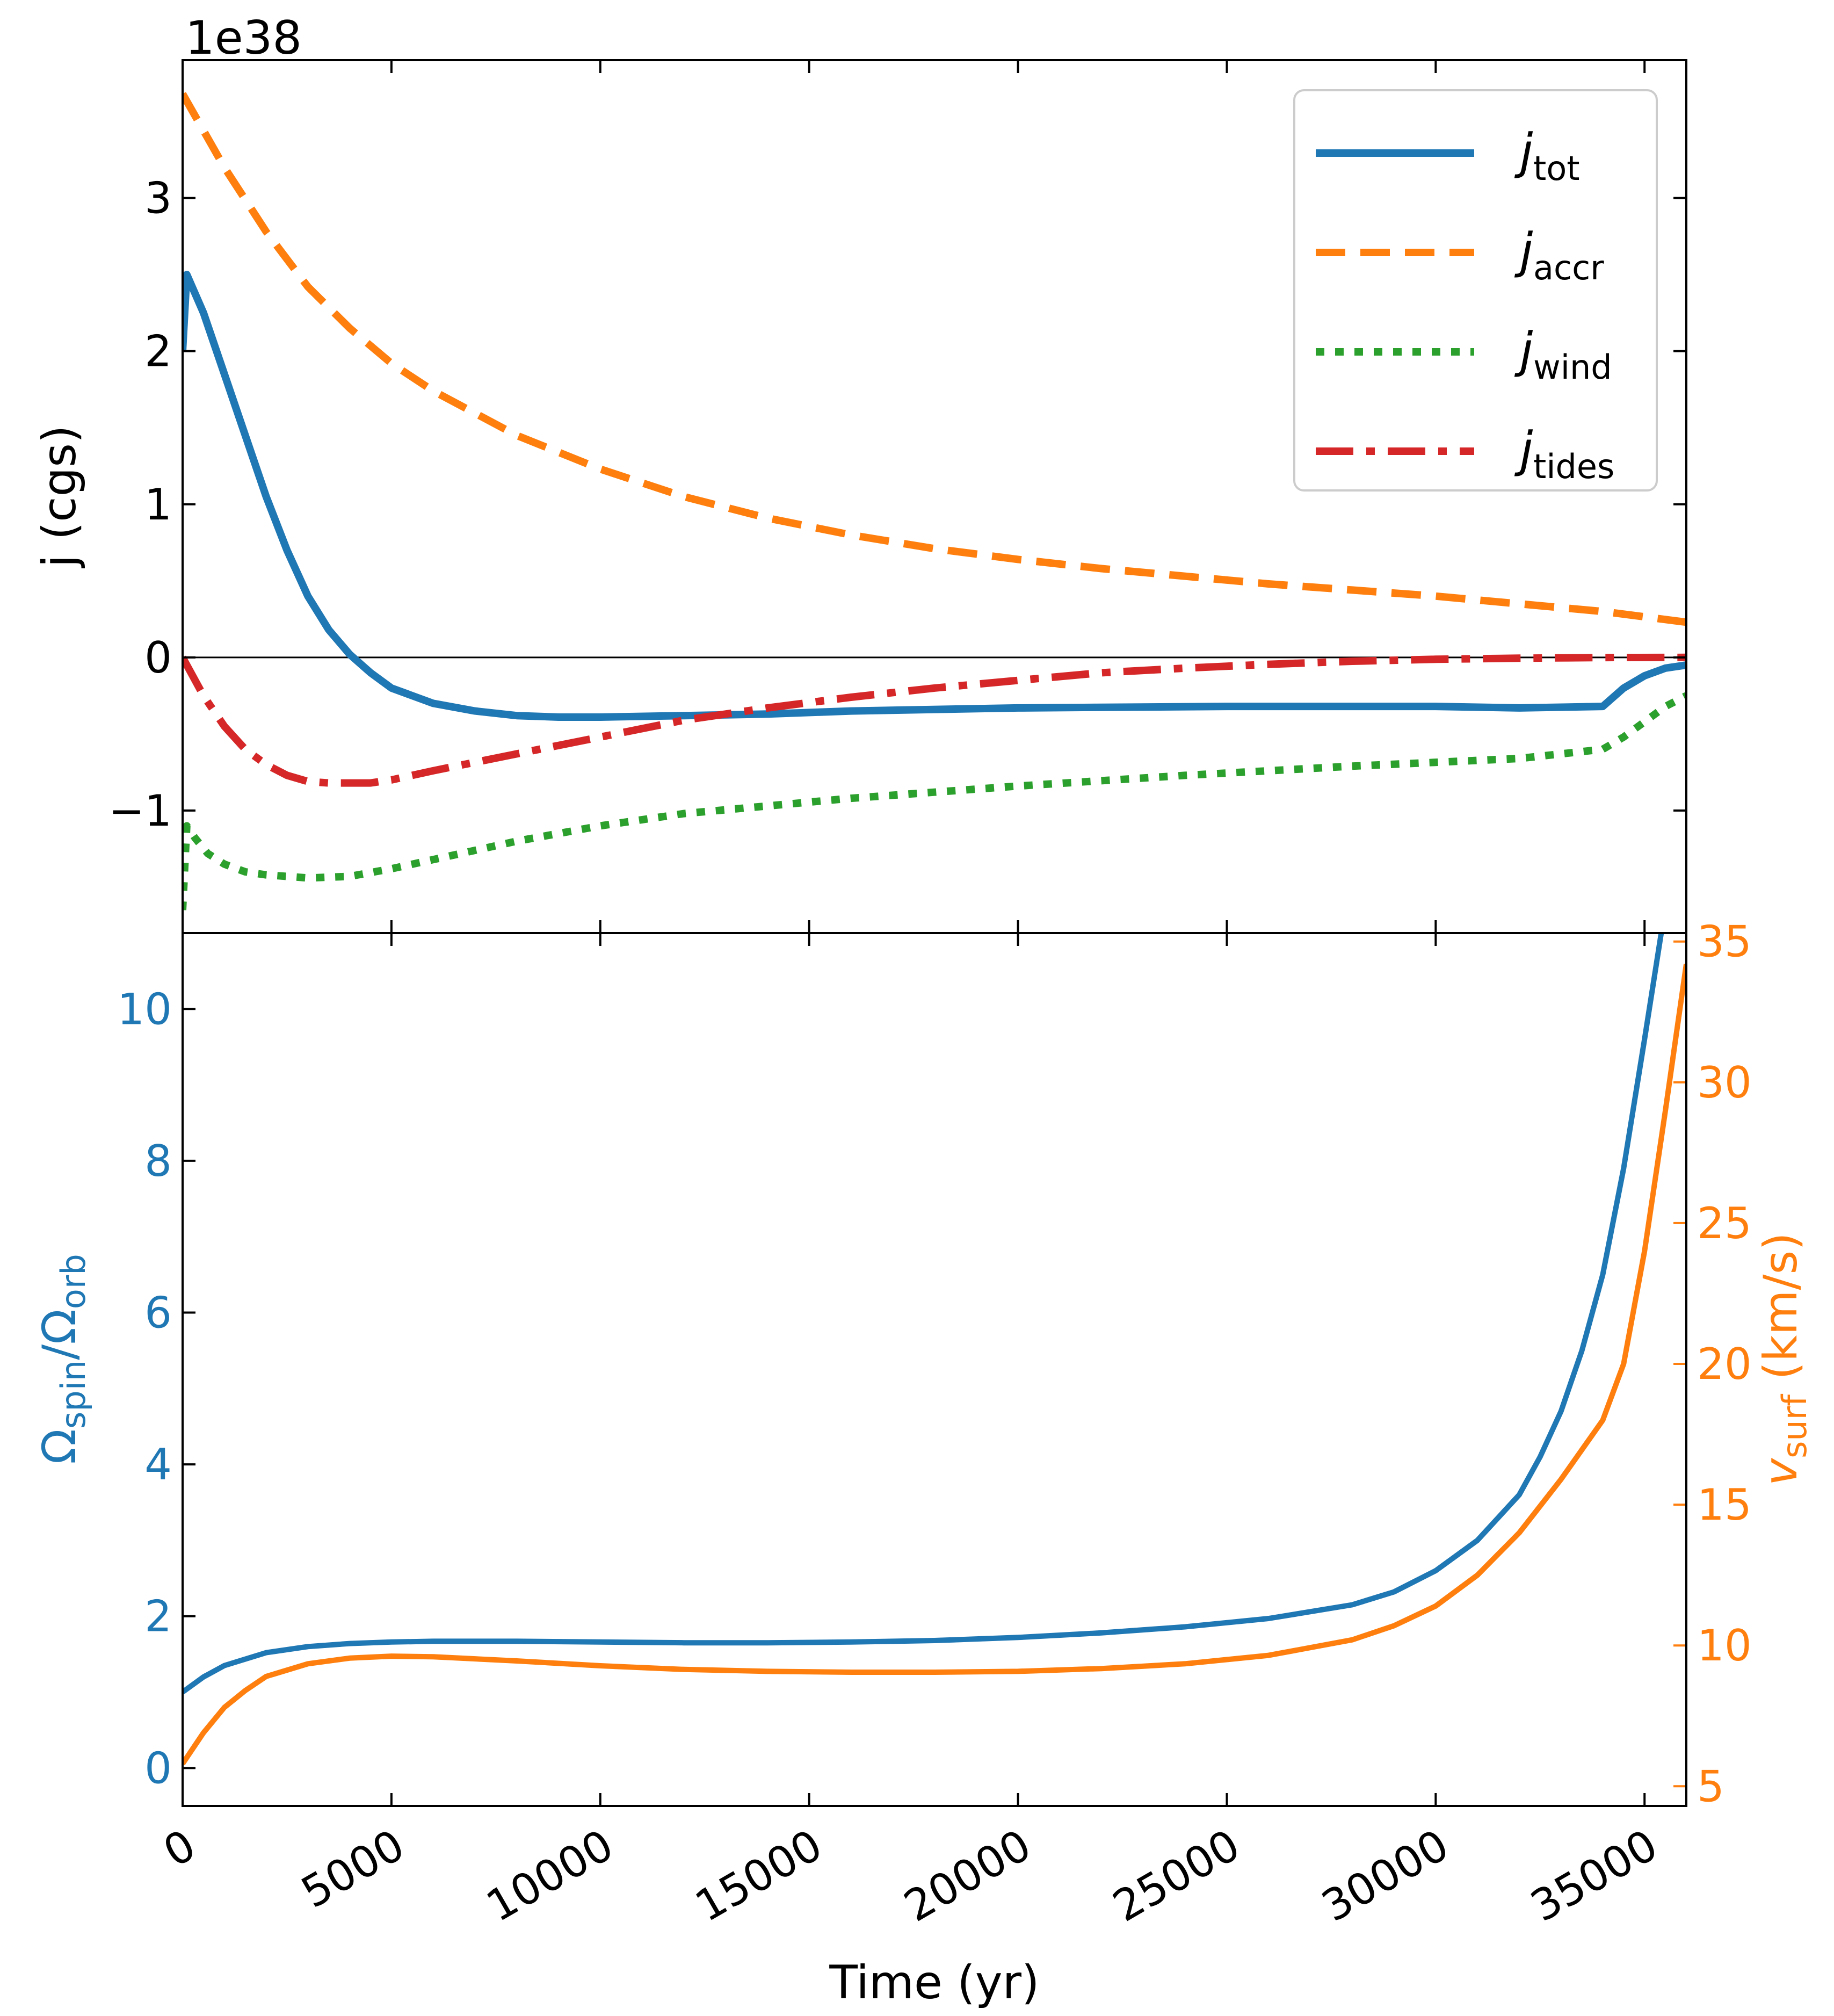  What do you see at coordinates (1725, 1364) in the screenshot?
I see `right-y-tick-label: 20` at bounding box center [1725, 1364].